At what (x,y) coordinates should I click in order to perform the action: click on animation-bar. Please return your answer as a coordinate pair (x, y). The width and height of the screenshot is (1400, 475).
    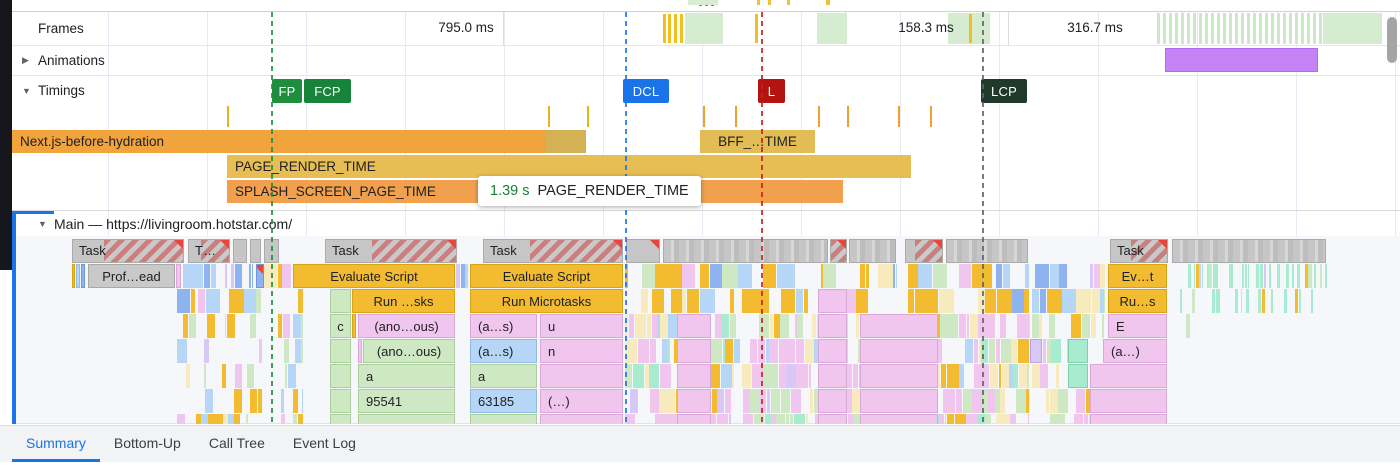
    Looking at the image, I should click on (1241, 60).